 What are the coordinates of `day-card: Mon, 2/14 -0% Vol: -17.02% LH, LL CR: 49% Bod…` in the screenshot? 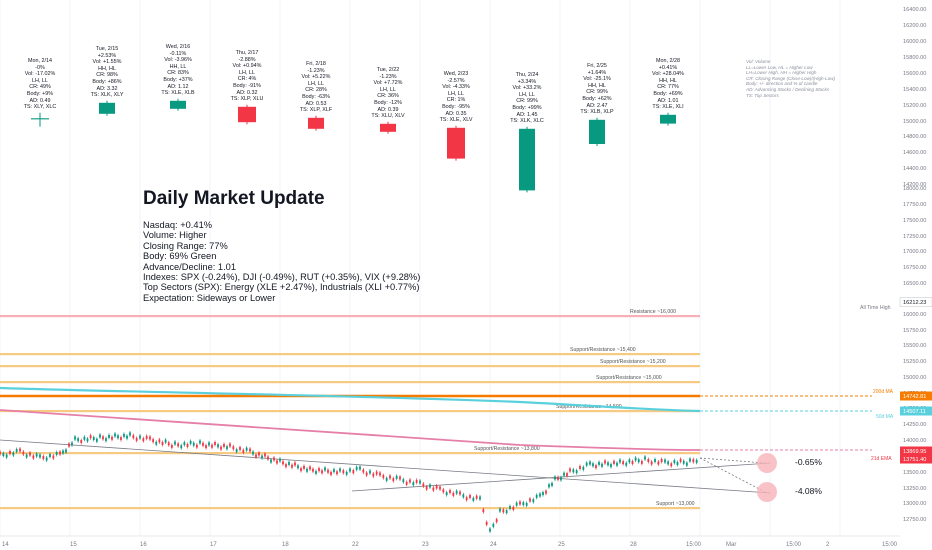 It's located at (40, 84).